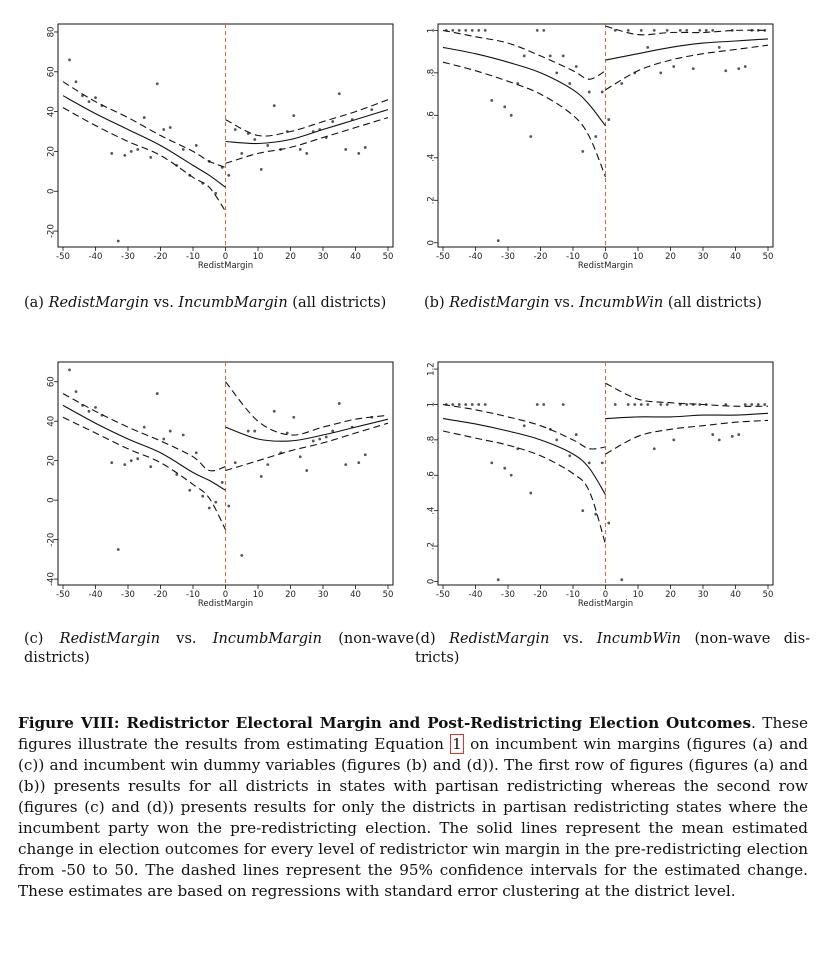 The height and width of the screenshot is (959, 828). I want to click on caption-c-x: RedistMargin, so click(110, 639).